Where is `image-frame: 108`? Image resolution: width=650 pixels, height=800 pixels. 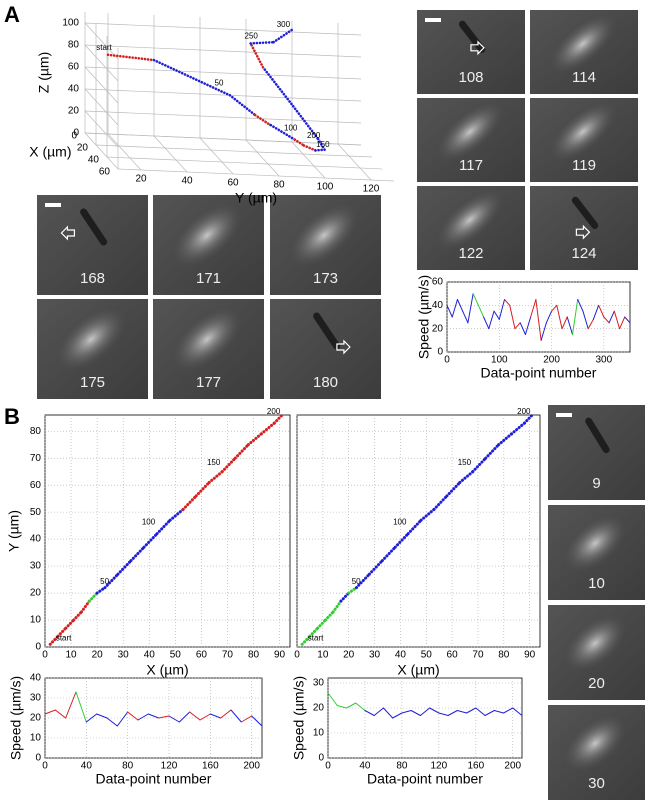 image-frame: 108 is located at coordinates (471, 52).